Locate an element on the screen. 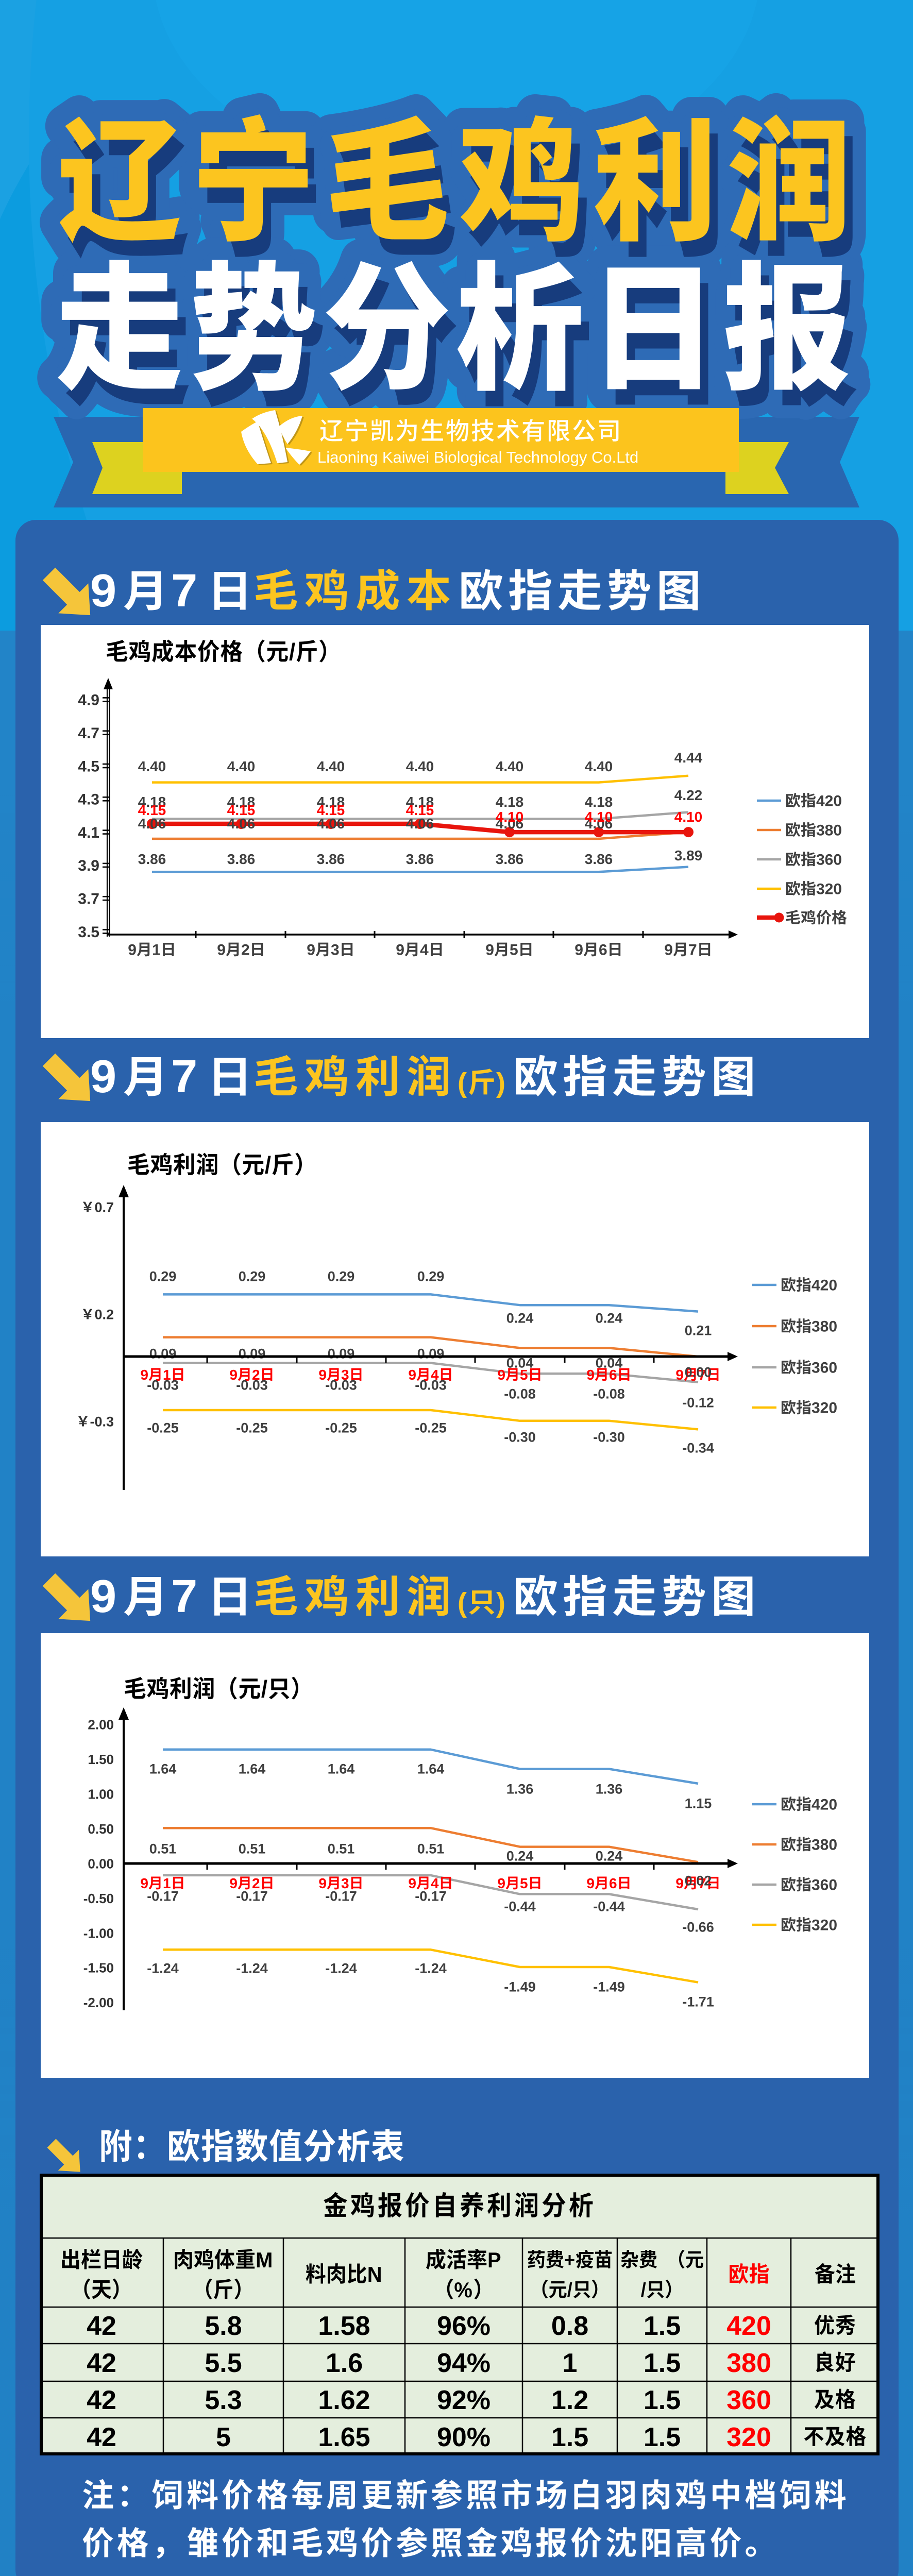  svg-text: -0.66 is located at coordinates (698, 1927).